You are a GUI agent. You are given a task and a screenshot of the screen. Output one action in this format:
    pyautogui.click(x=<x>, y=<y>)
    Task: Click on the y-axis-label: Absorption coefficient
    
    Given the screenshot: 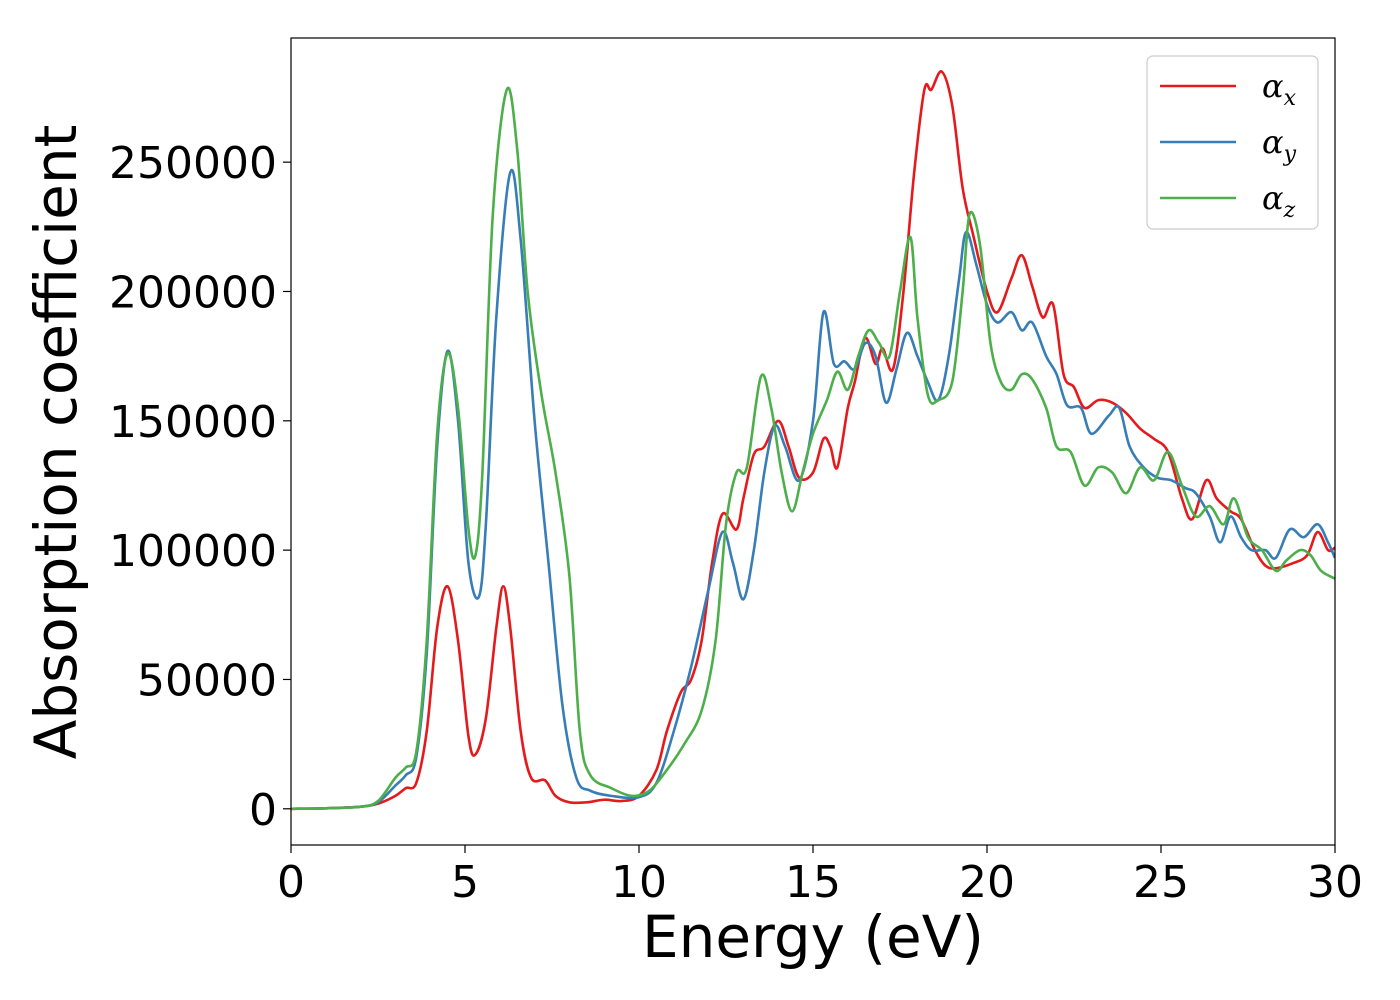 What is the action you would take?
    pyautogui.click(x=56, y=442)
    